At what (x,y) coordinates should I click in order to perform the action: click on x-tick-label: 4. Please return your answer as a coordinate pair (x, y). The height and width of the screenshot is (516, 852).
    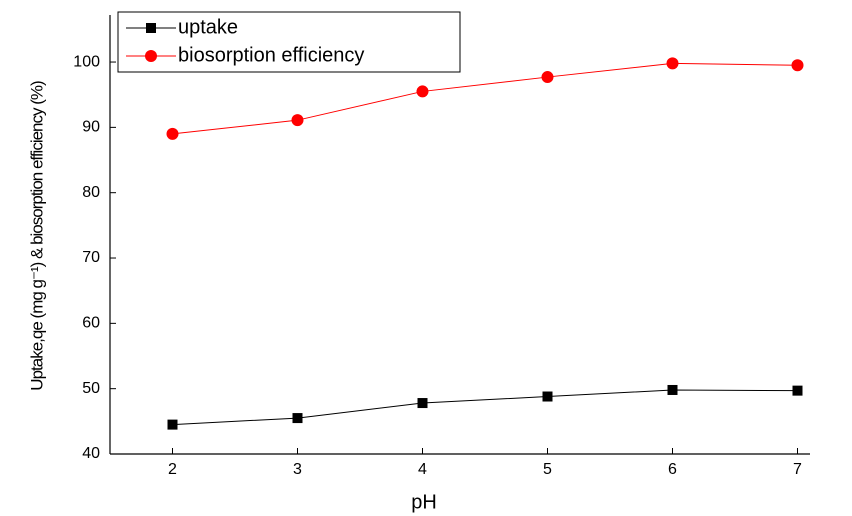
    Looking at the image, I should click on (422, 469).